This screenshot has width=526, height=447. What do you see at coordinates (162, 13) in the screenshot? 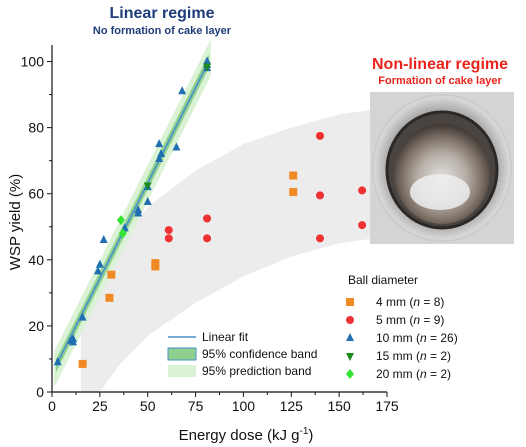
I see `linear-regime-title: Linear regime` at bounding box center [162, 13].